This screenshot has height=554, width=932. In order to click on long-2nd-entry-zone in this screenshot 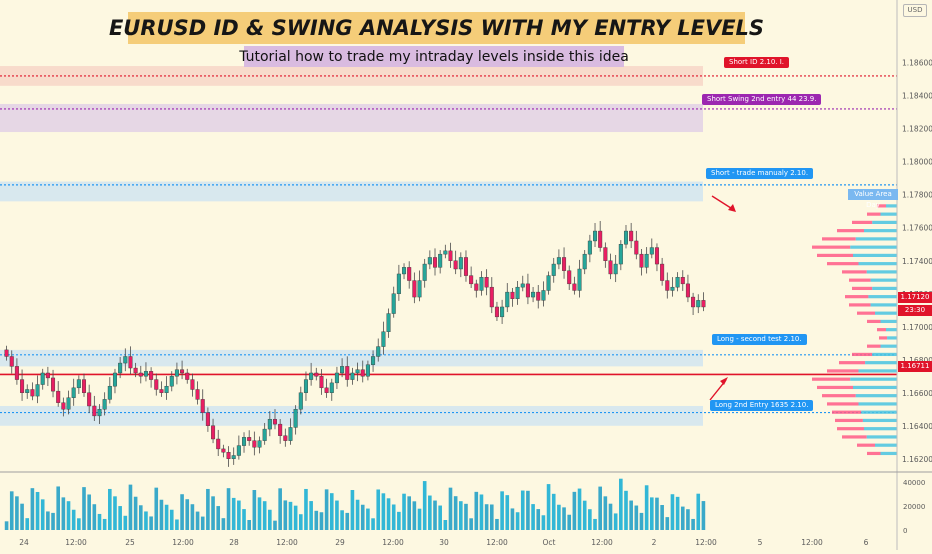, I will do `click(351, 415)`.